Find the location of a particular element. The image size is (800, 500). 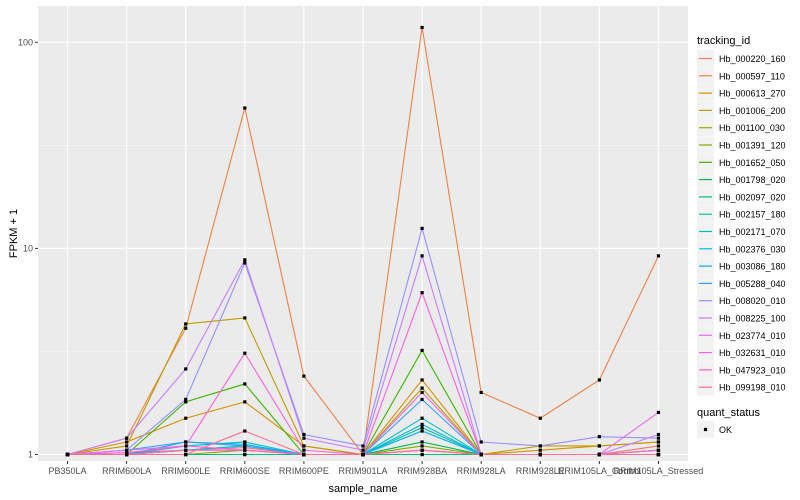

legend-label-Hb_002157_180: Hb_002157_180 is located at coordinates (752, 215).